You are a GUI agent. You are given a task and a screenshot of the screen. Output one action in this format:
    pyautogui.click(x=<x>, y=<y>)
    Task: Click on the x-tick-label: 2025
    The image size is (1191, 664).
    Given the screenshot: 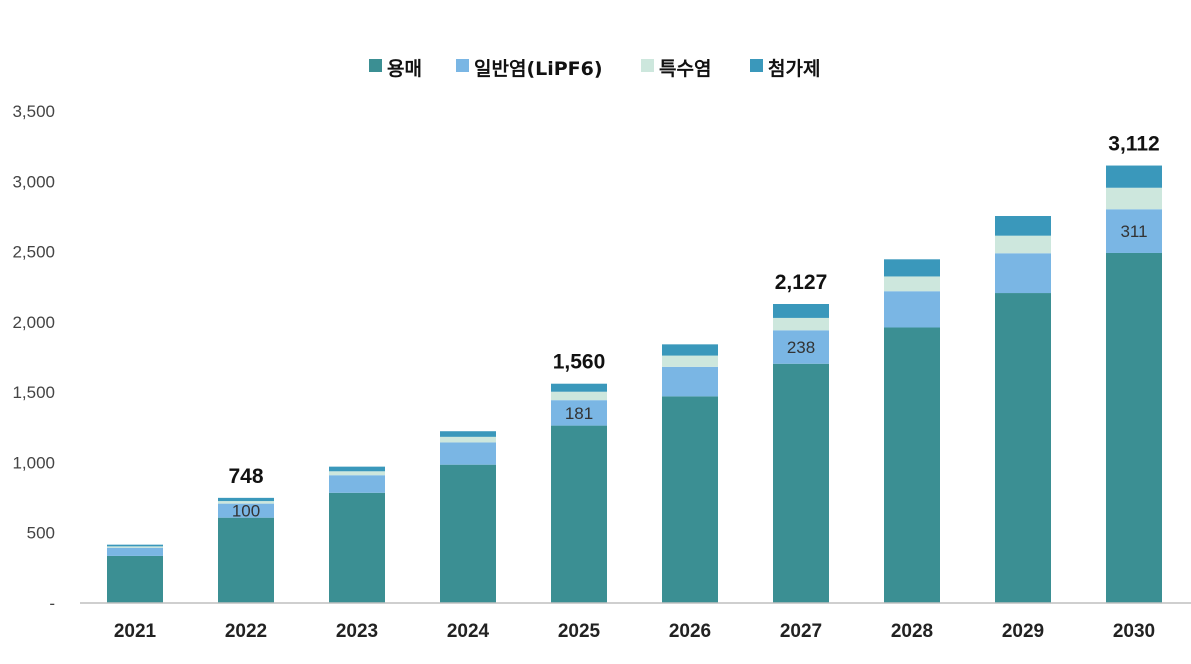 What is the action you would take?
    pyautogui.click(x=579, y=631)
    